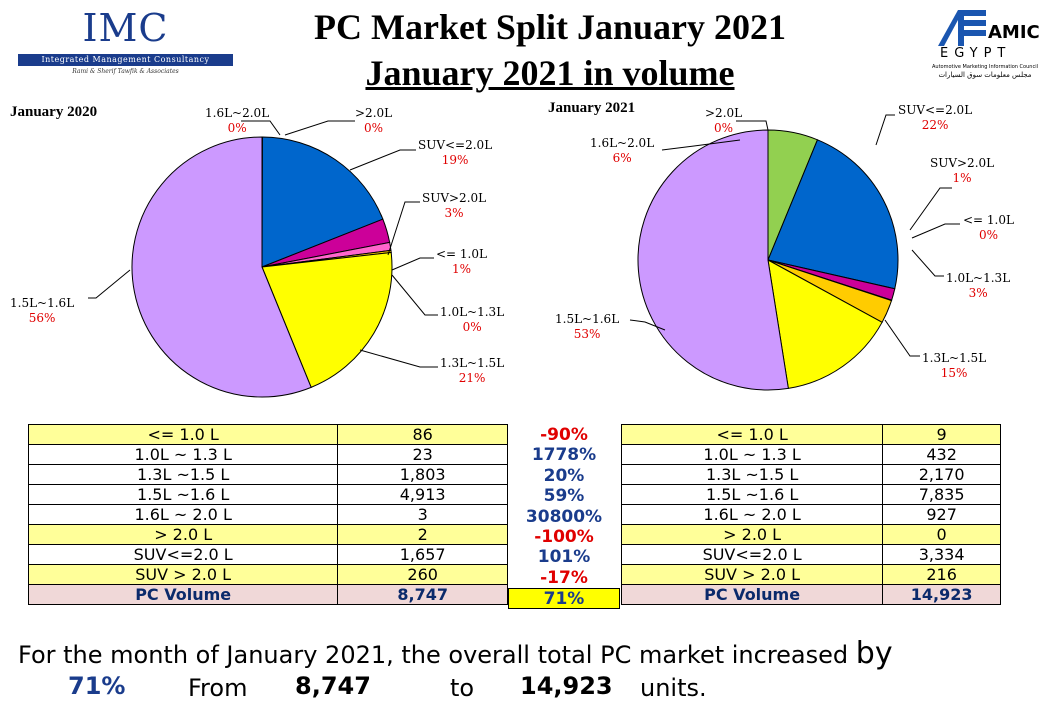  Describe the element at coordinates (941, 554) in the screenshot. I see `value-cell: 3,334` at that location.